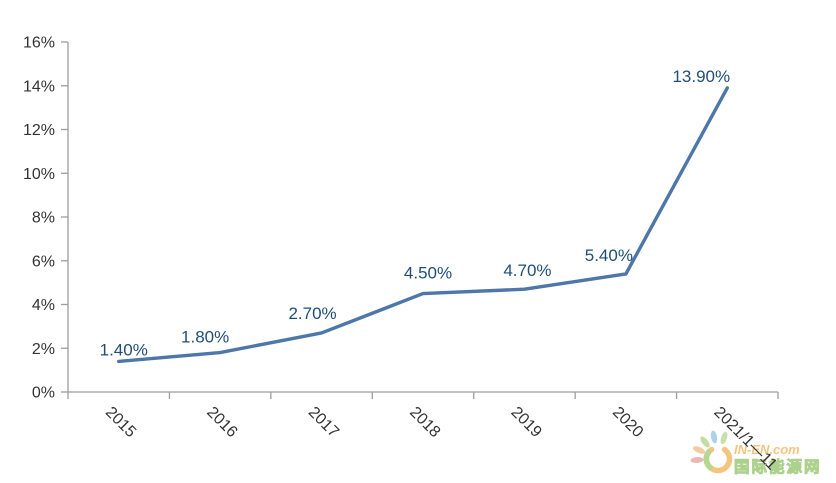 This screenshot has width=836, height=483. Describe the element at coordinates (778, 466) in the screenshot. I see `watermark-brand-cn: 国际能源网` at that location.